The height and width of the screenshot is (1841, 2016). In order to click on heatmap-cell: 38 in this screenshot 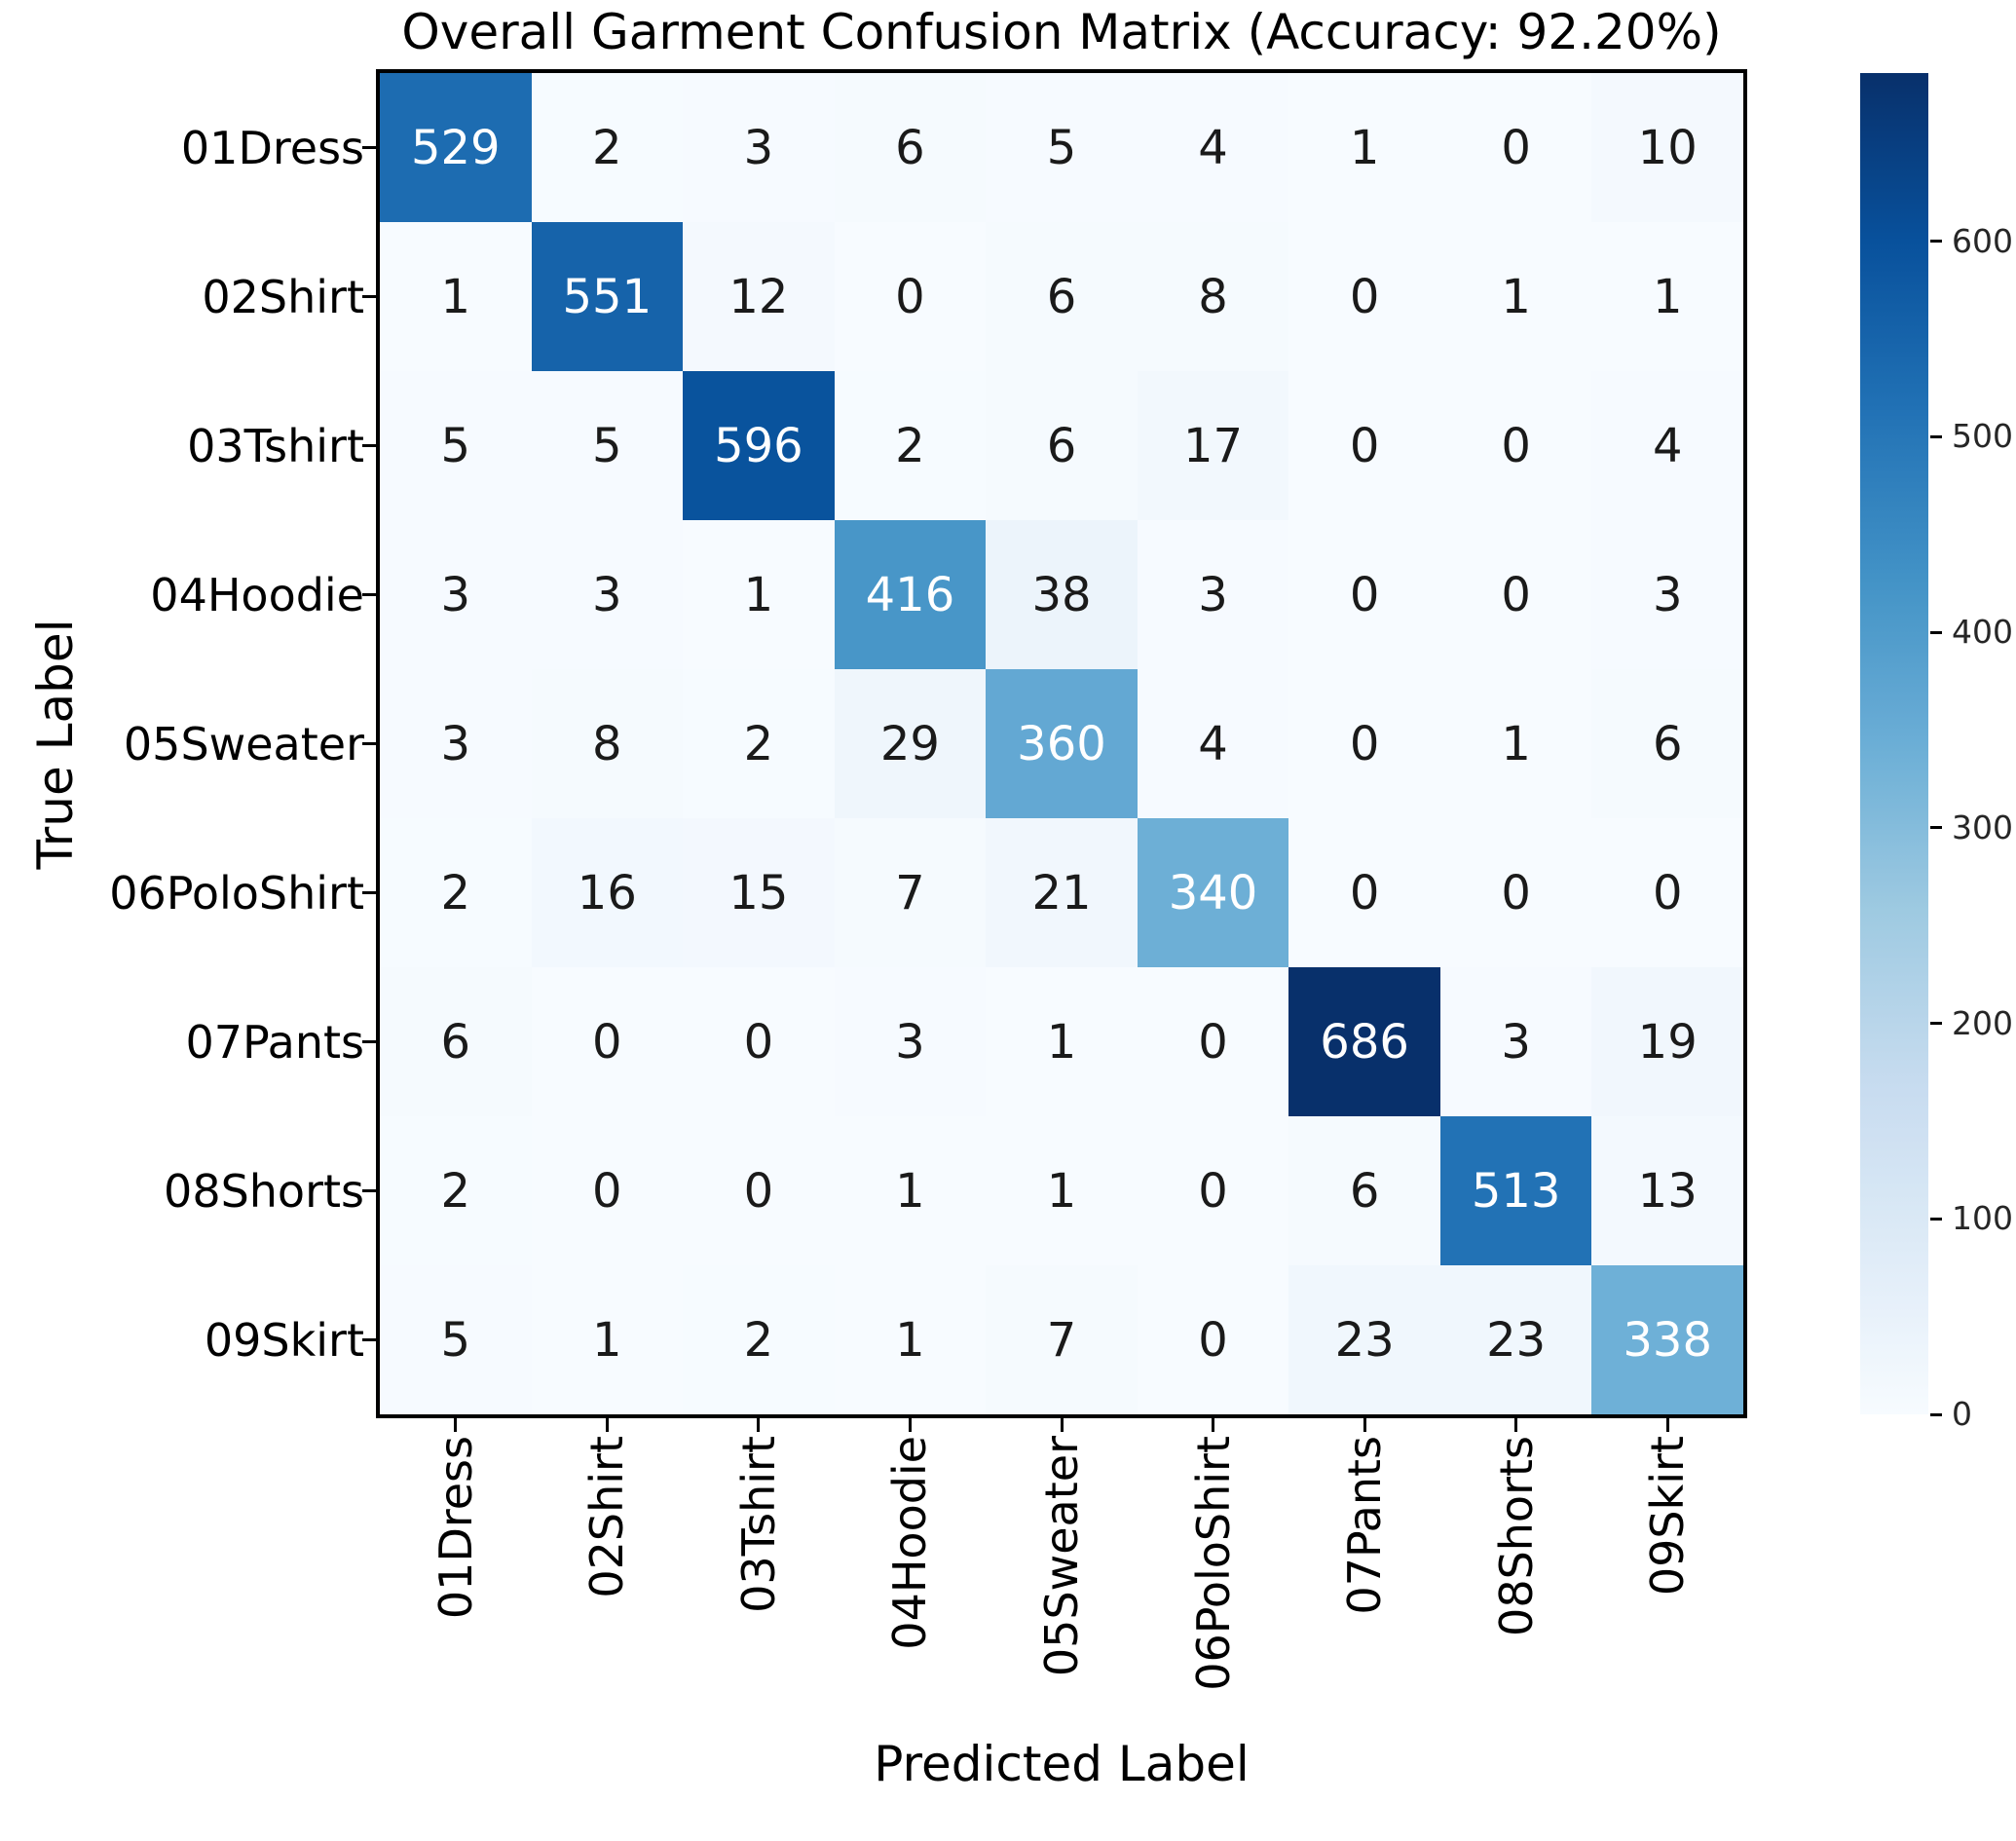, I will do `click(1062, 594)`.